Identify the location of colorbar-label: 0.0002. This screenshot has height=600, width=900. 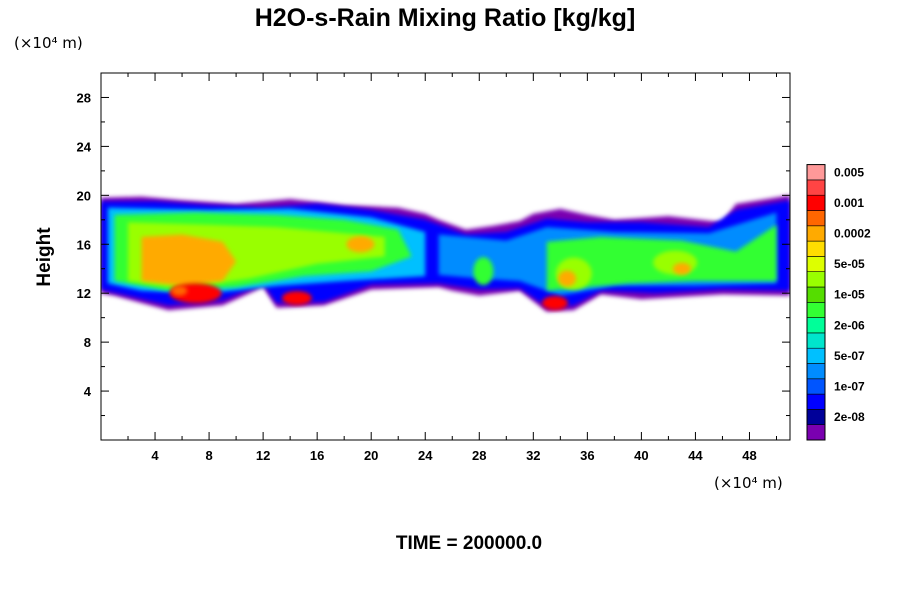
(852, 233).